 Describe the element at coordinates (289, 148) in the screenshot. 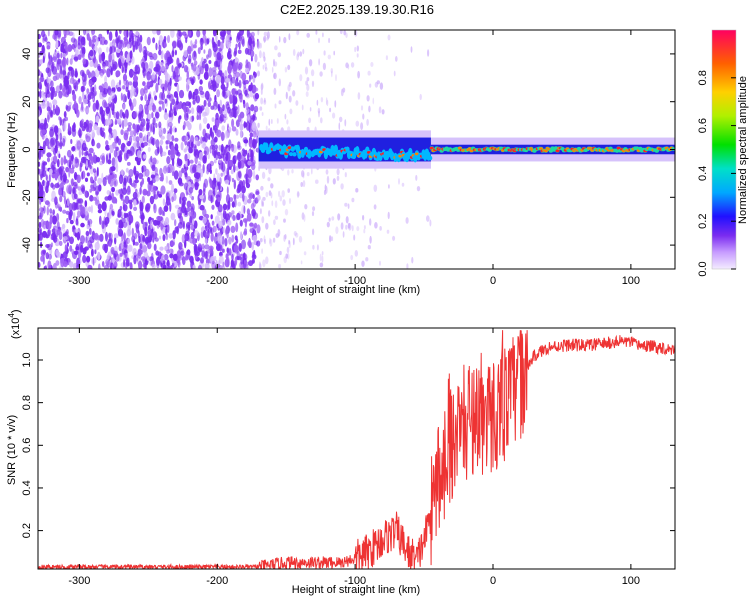

I see `signal-peak` at that location.